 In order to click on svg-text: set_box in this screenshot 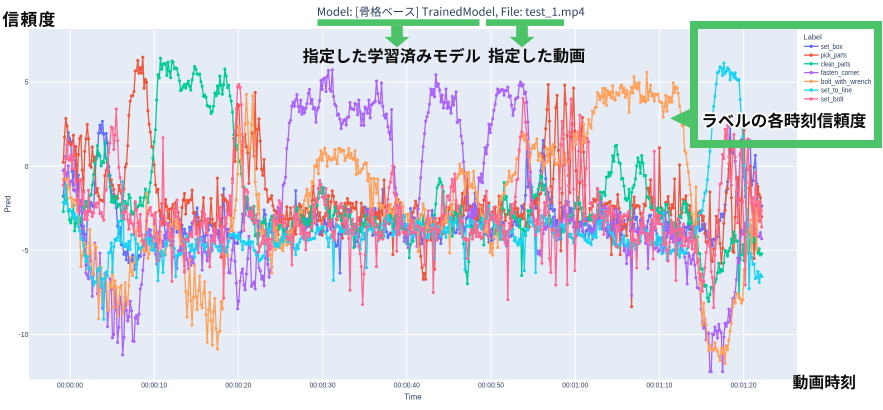, I will do `click(832, 46)`.